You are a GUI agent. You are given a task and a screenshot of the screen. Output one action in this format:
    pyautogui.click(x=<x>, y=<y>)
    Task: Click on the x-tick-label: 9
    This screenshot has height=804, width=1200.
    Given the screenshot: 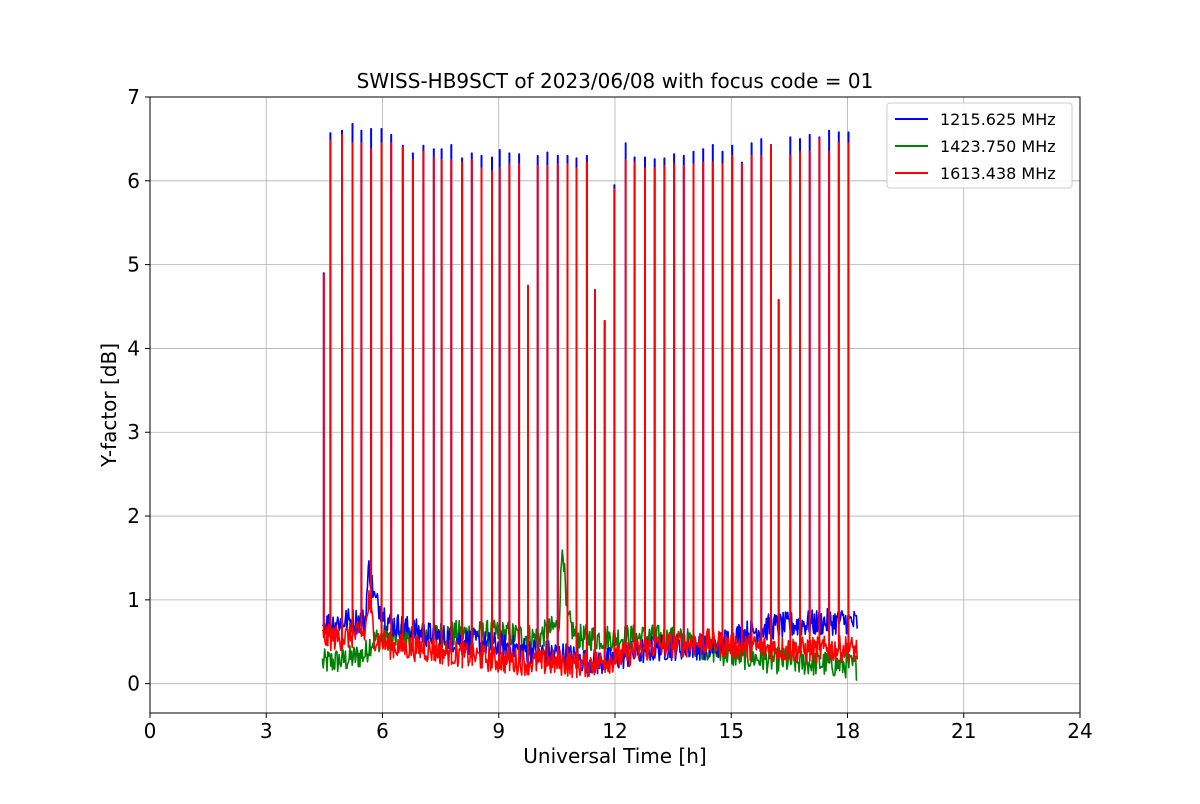 What is the action you would take?
    pyautogui.click(x=498, y=731)
    